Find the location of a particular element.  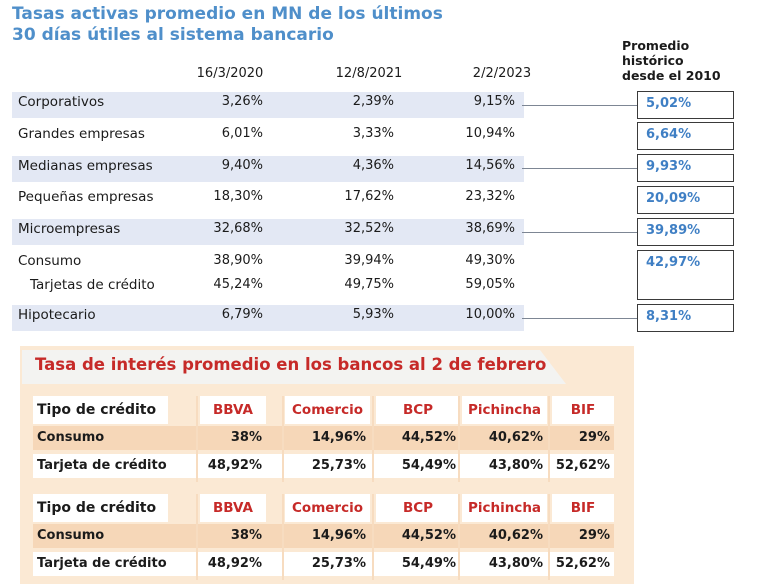

row-label: Grandes empresas is located at coordinates (81, 134).